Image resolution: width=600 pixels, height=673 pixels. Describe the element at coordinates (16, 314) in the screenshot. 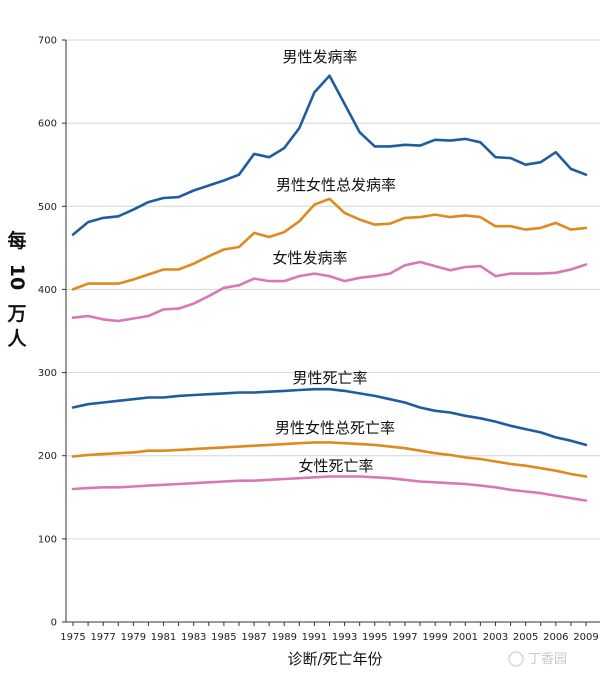

I see `y-axis-title-part-3: 万` at that location.